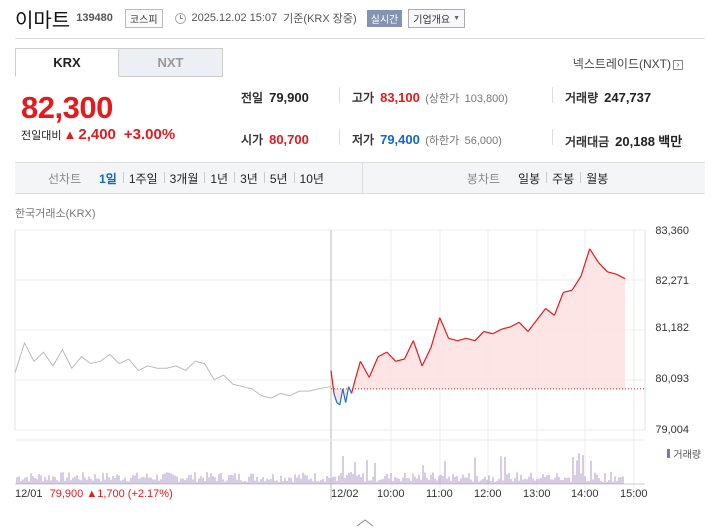 This screenshot has width=715, height=530. I want to click on period-3m: 3개월, so click(184, 178).